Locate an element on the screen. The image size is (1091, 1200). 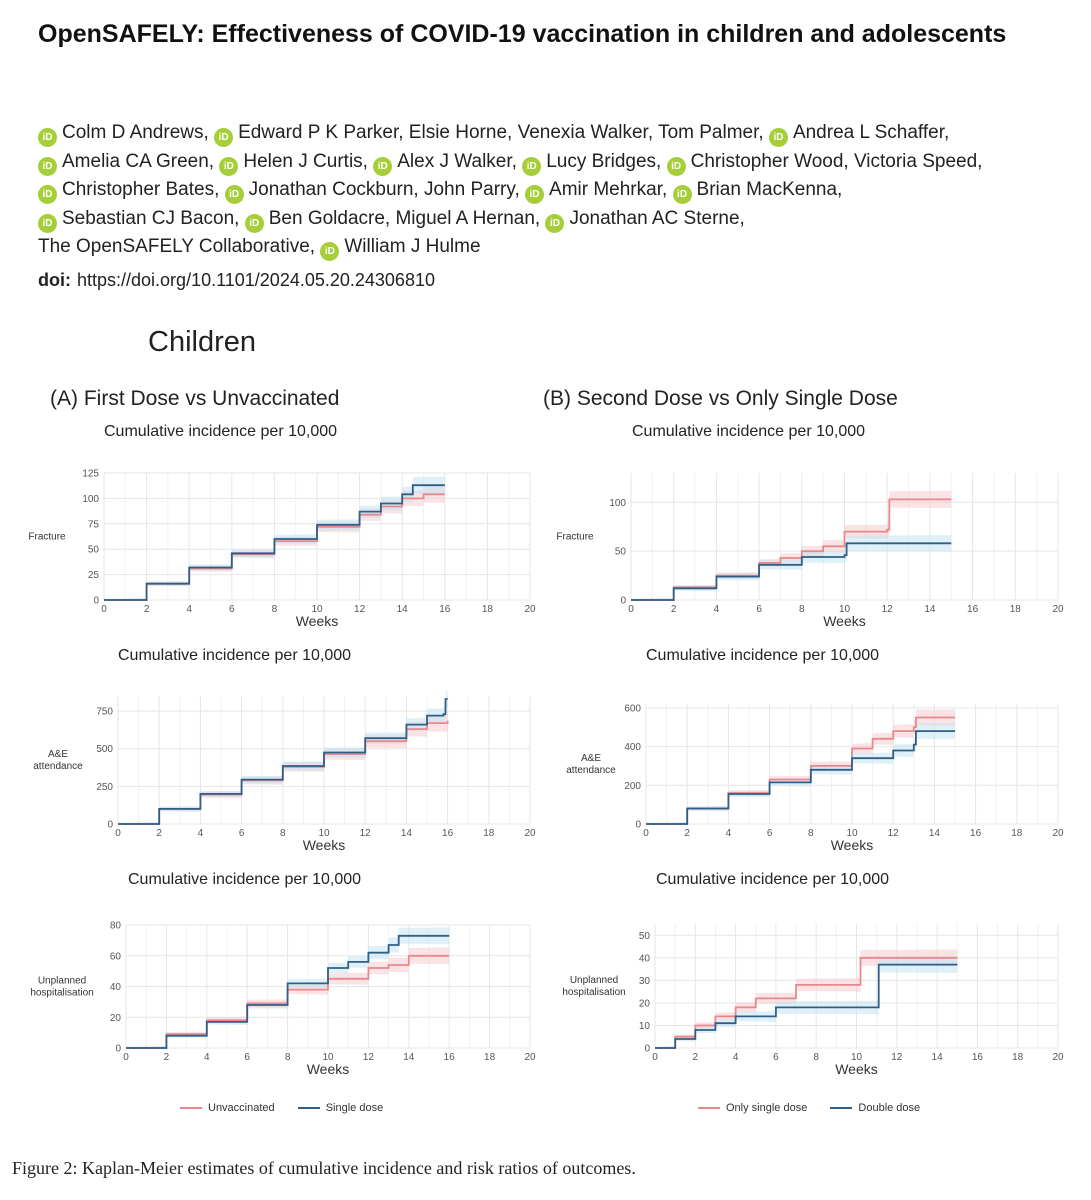
author-label: Jonathan Cockburn, is located at coordinates (333, 189).